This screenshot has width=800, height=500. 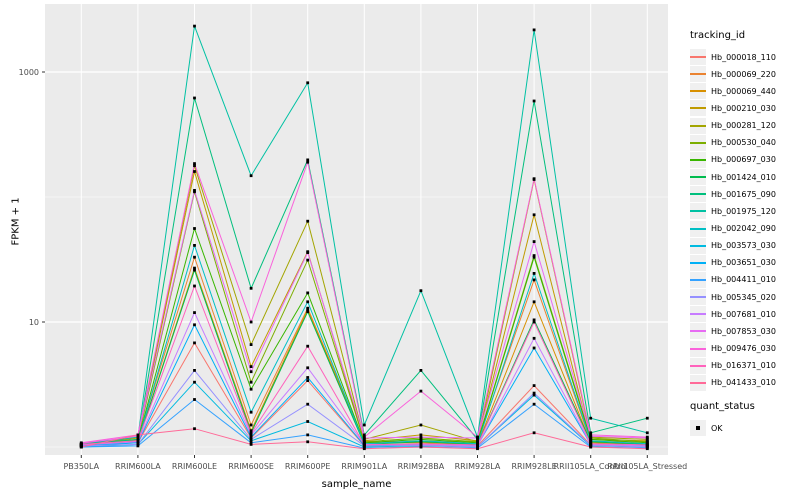 I want to click on x-tick-label: RRIM928LA, so click(x=478, y=466).